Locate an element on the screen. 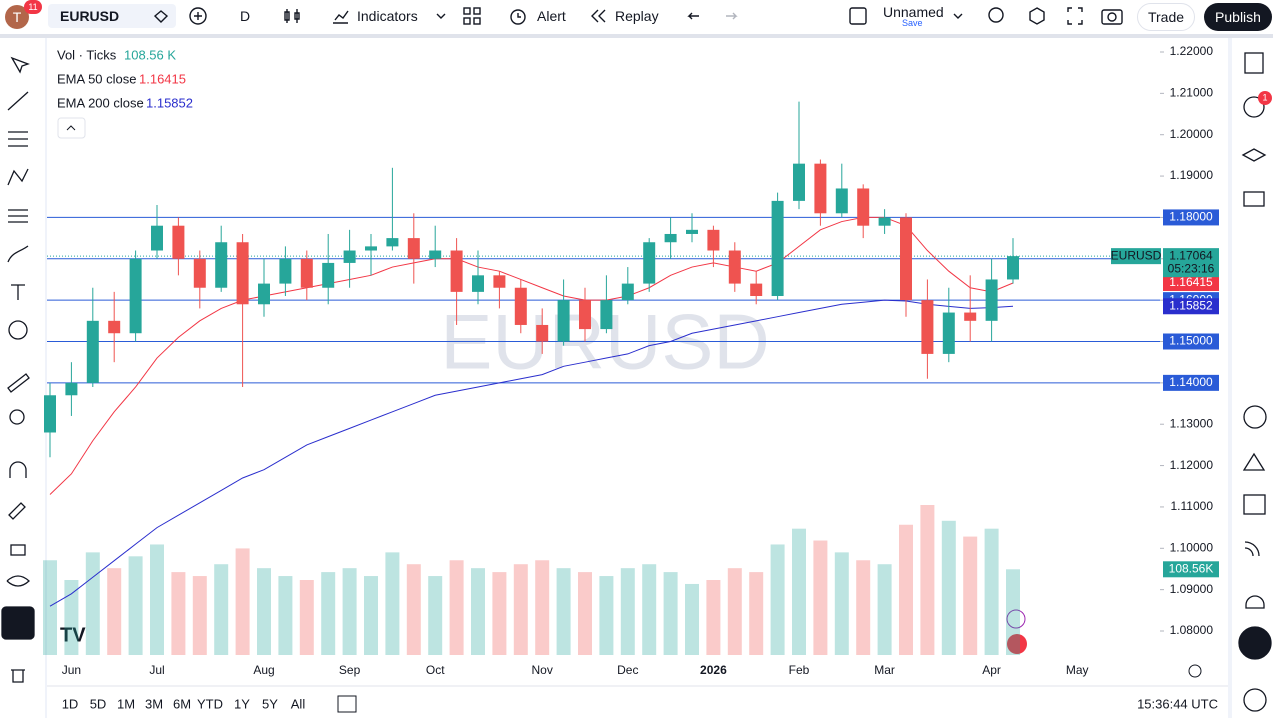  magnet-tool is located at coordinates (18, 469).